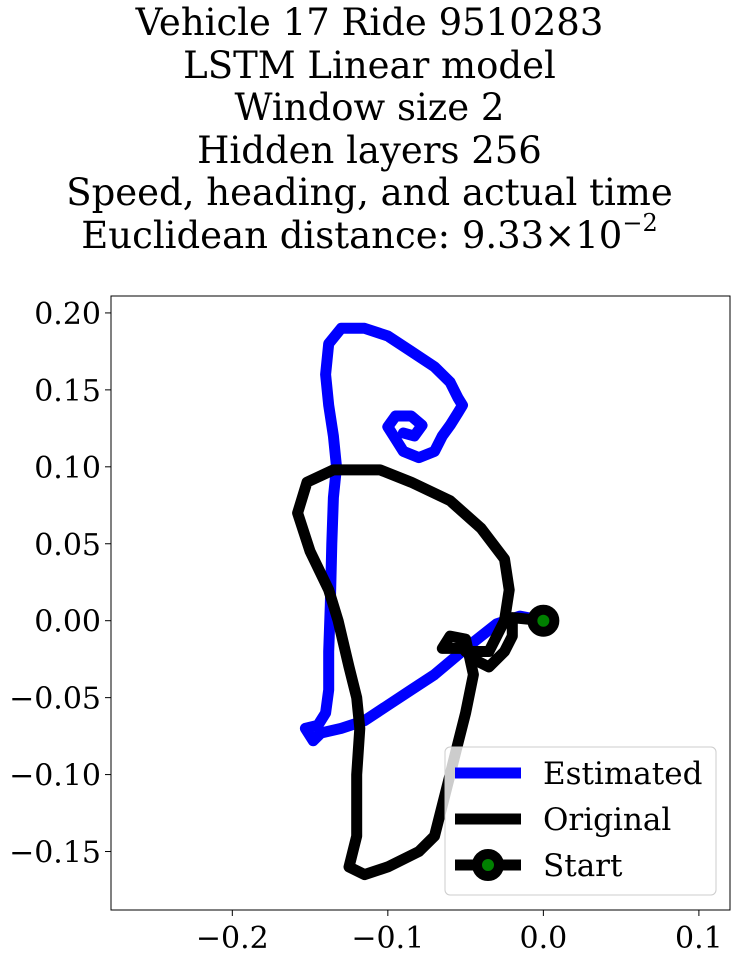  Describe the element at coordinates (599, 235) in the screenshot. I see `metric-base: 10` at that location.